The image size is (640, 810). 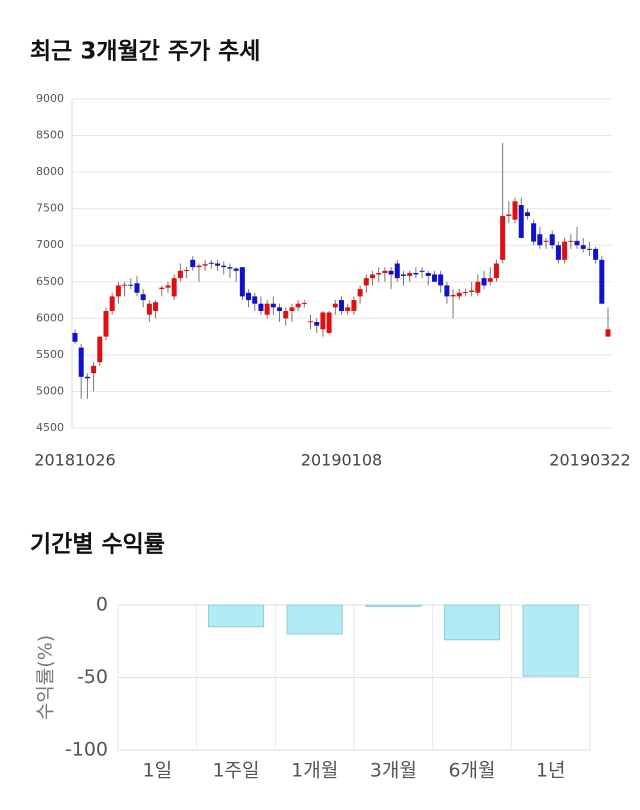 What do you see at coordinates (50, 390) in the screenshot?
I see `y-tick-label: 5000` at bounding box center [50, 390].